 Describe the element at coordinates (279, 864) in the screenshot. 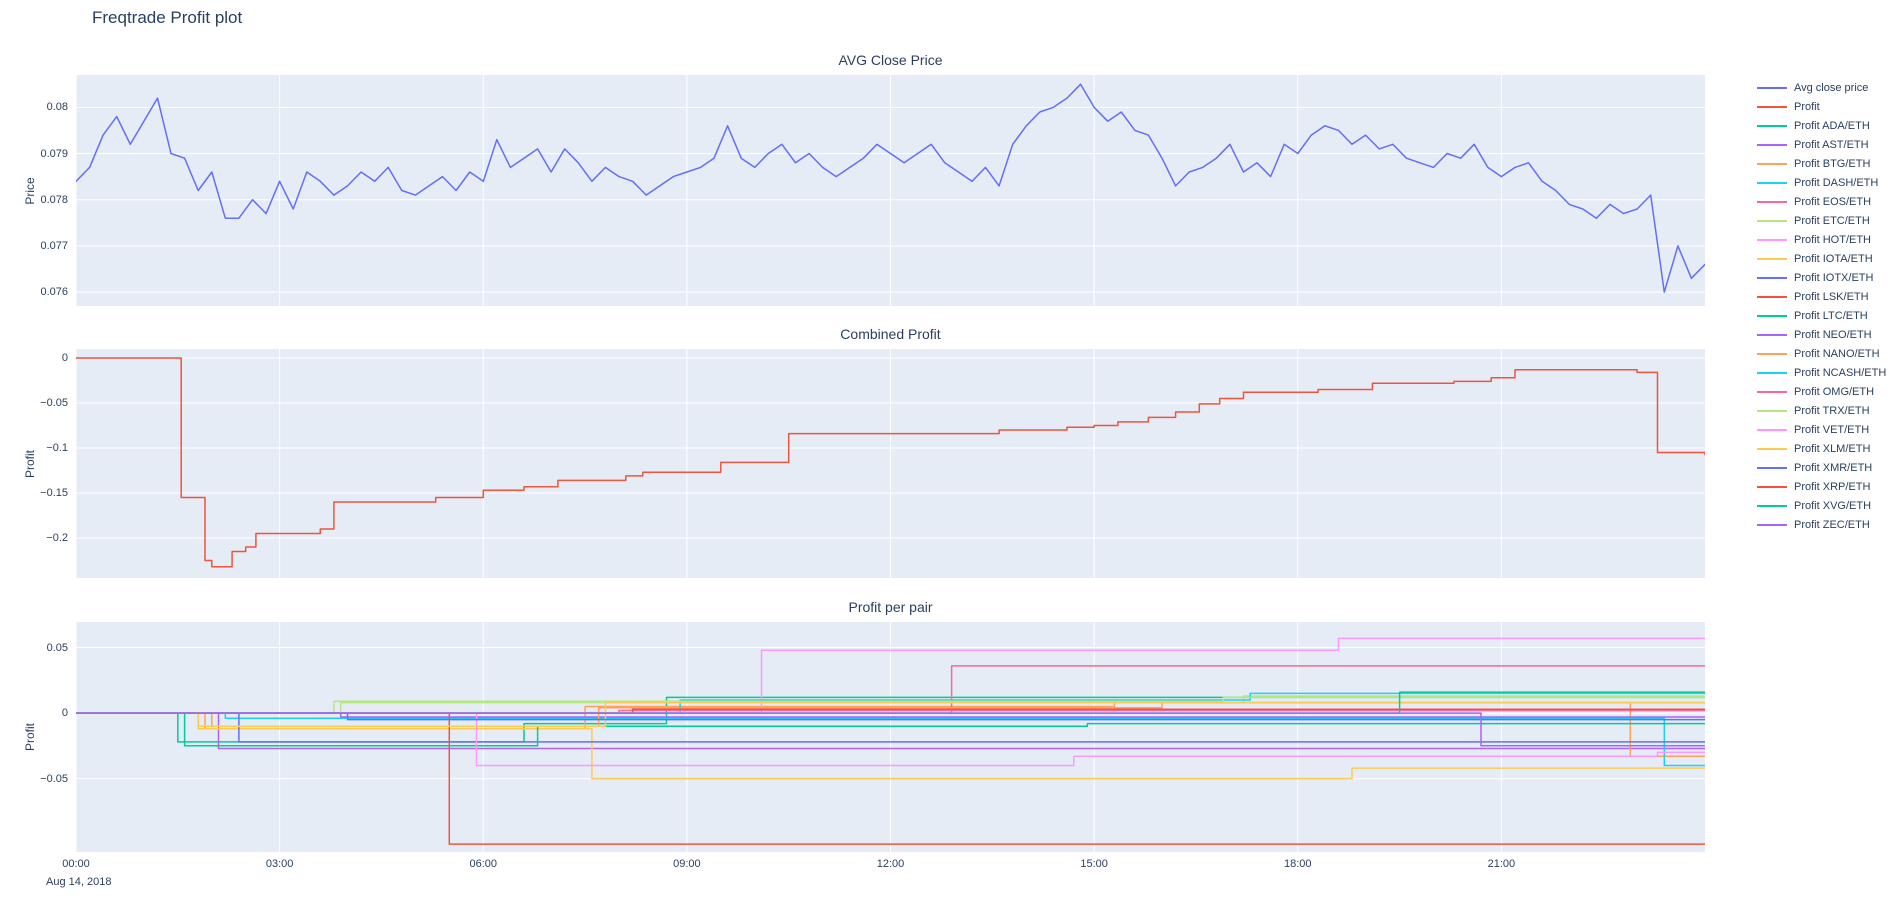

I see `x-tick-label: 03:00` at that location.